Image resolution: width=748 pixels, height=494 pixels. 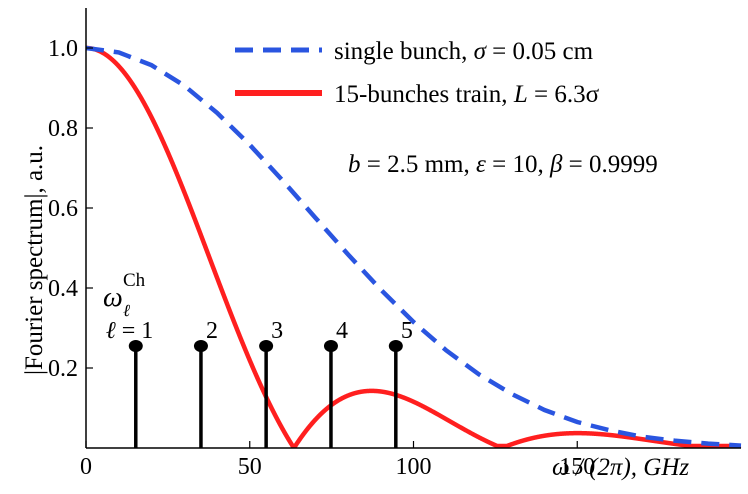 What do you see at coordinates (467, 94) in the screenshot?
I see `legend-entry-bunch-train: 15-bunches train, L = 6.3σ` at bounding box center [467, 94].